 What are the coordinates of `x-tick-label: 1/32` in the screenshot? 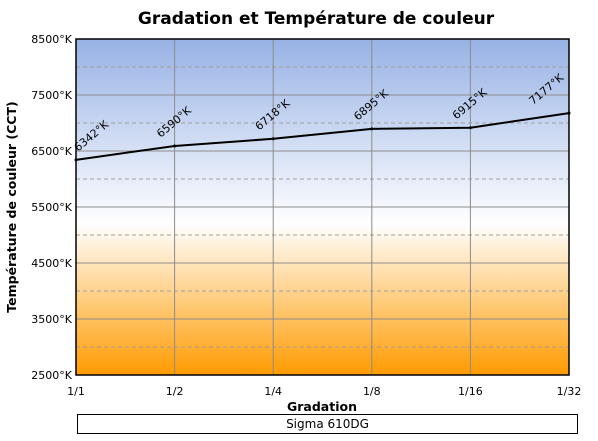 It's located at (569, 391).